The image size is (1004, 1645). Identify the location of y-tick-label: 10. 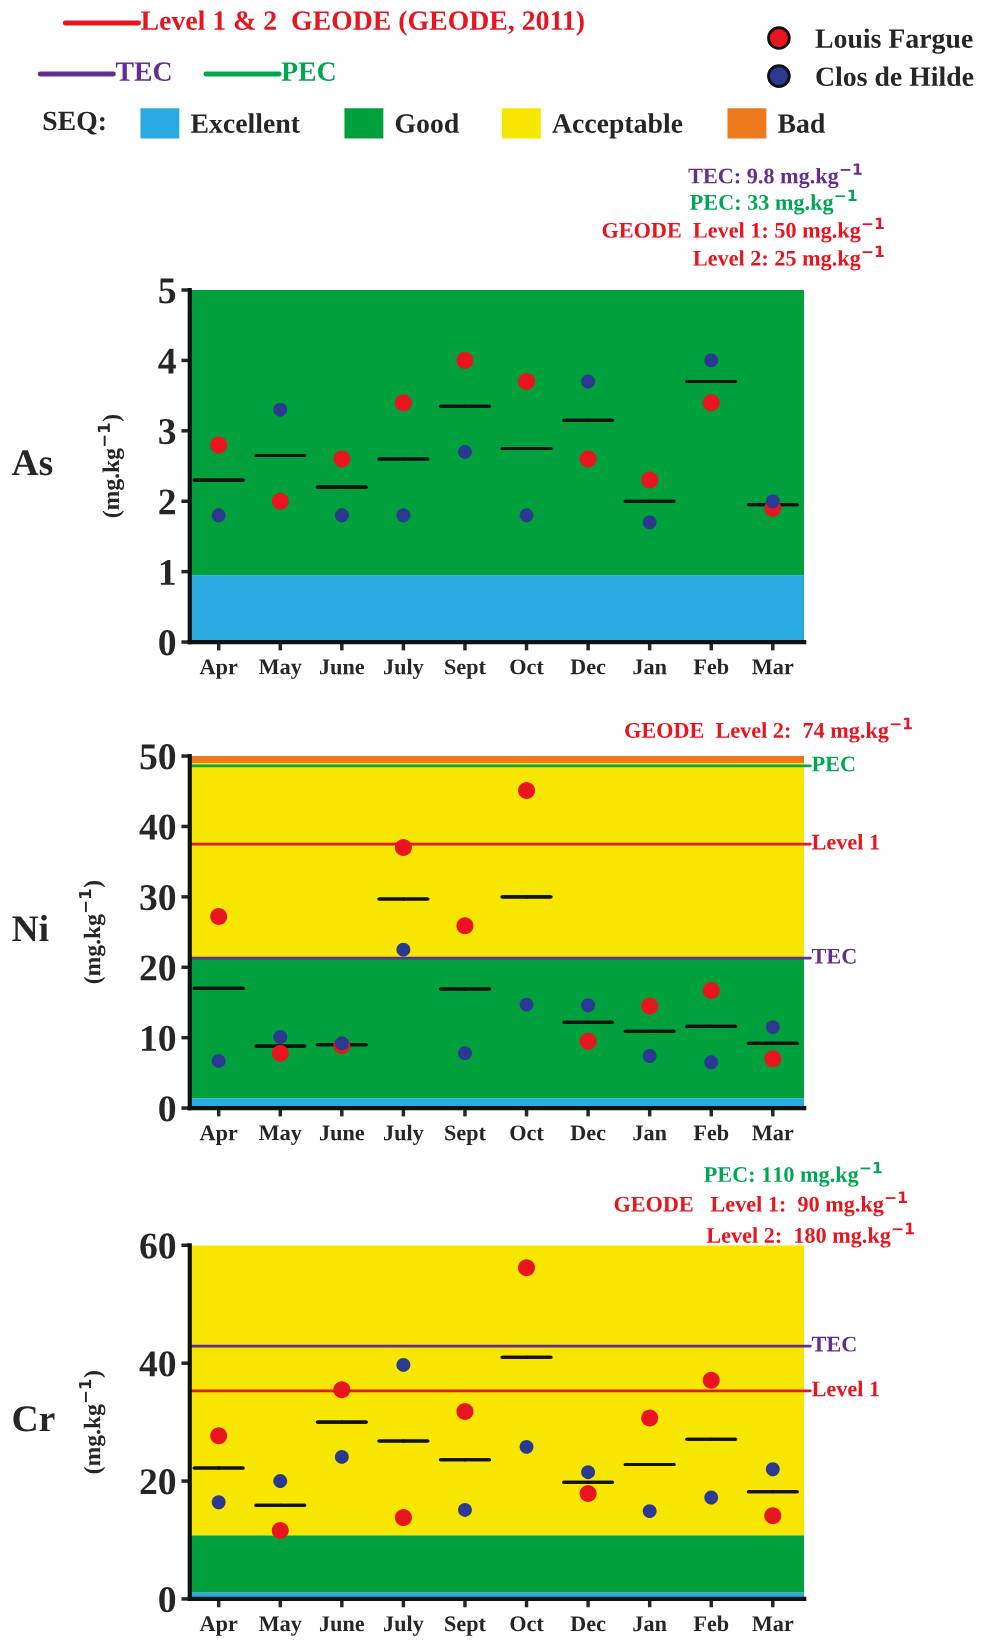
(159, 1038).